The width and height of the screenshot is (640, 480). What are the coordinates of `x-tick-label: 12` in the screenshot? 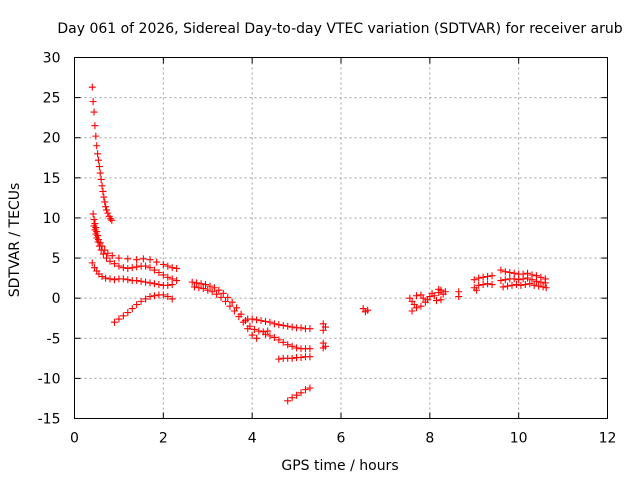 It's located at (608, 439).